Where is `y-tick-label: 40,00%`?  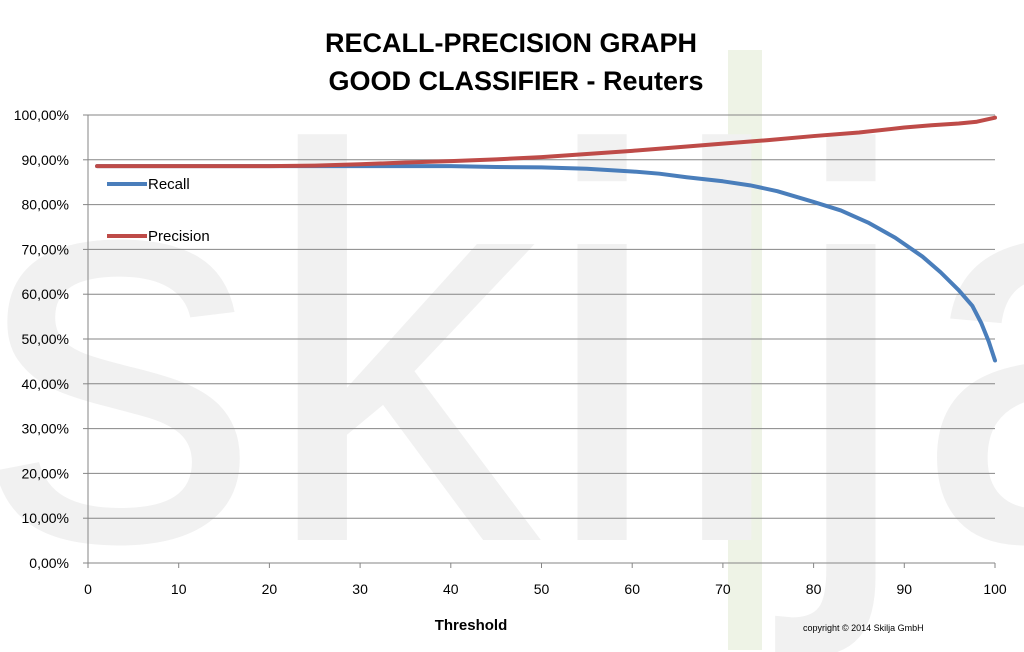
y-tick-label: 40,00% is located at coordinates (45, 384).